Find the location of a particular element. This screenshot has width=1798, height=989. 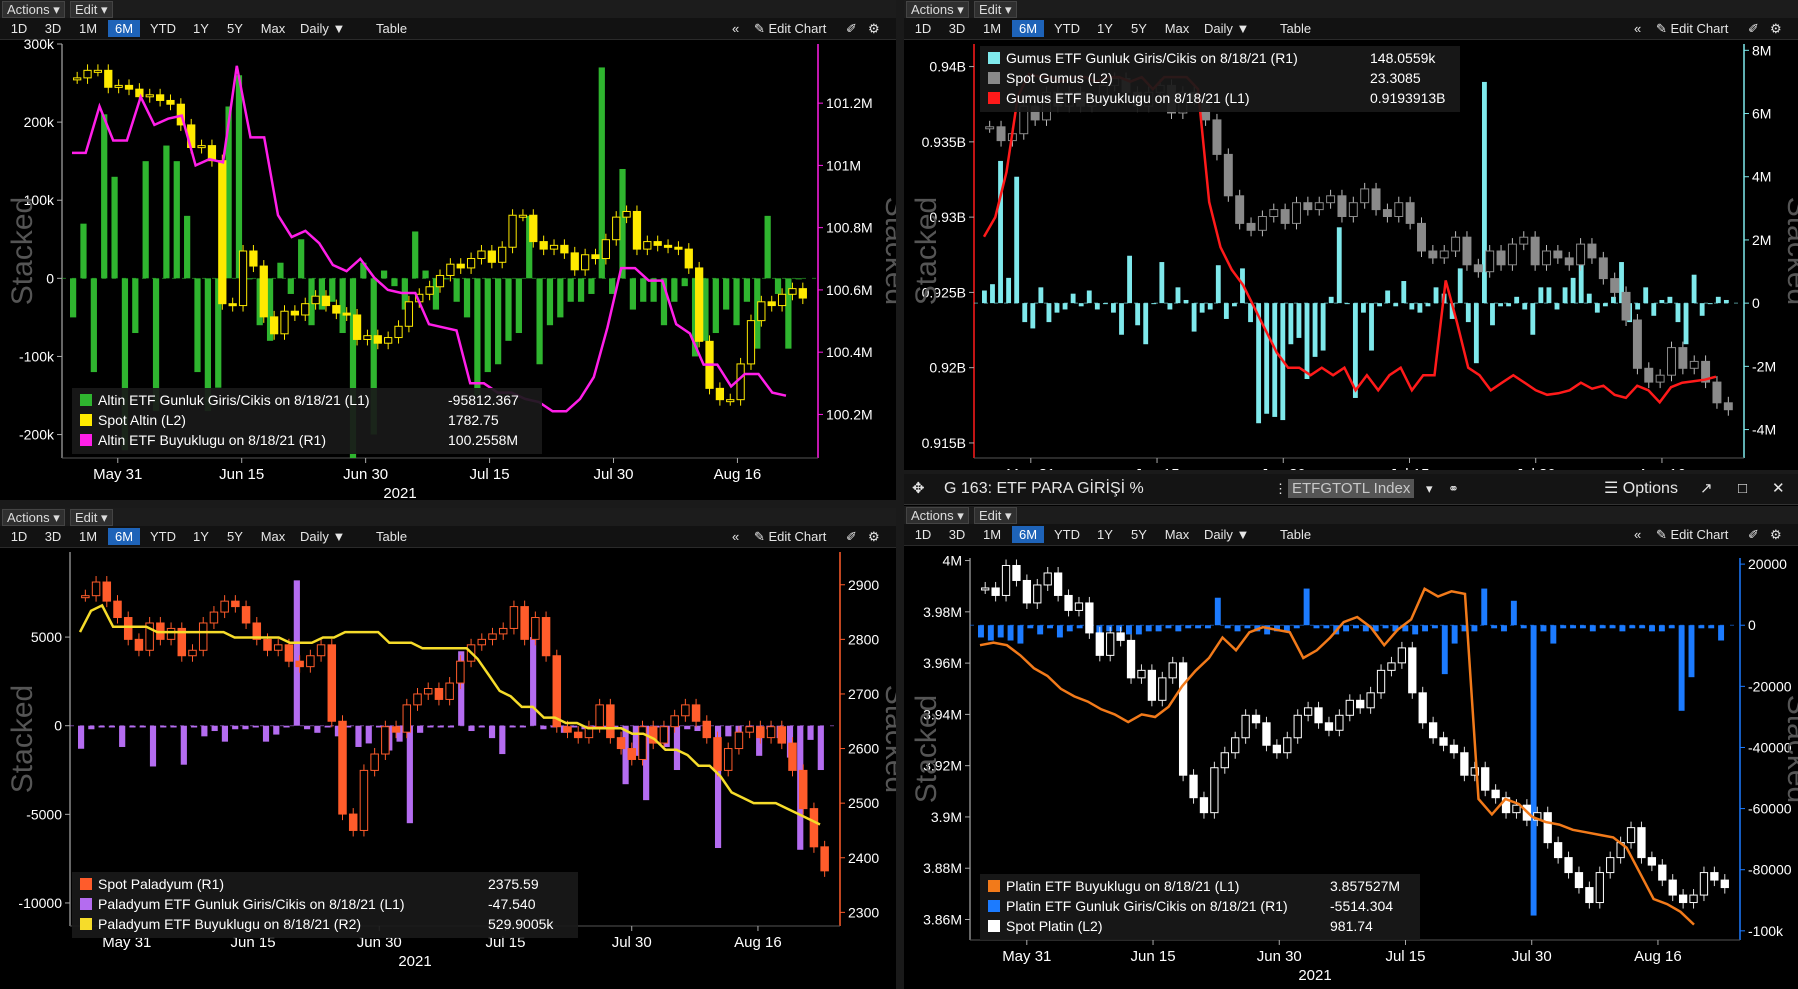

options-button: ☰ Options is located at coordinates (1641, 488).